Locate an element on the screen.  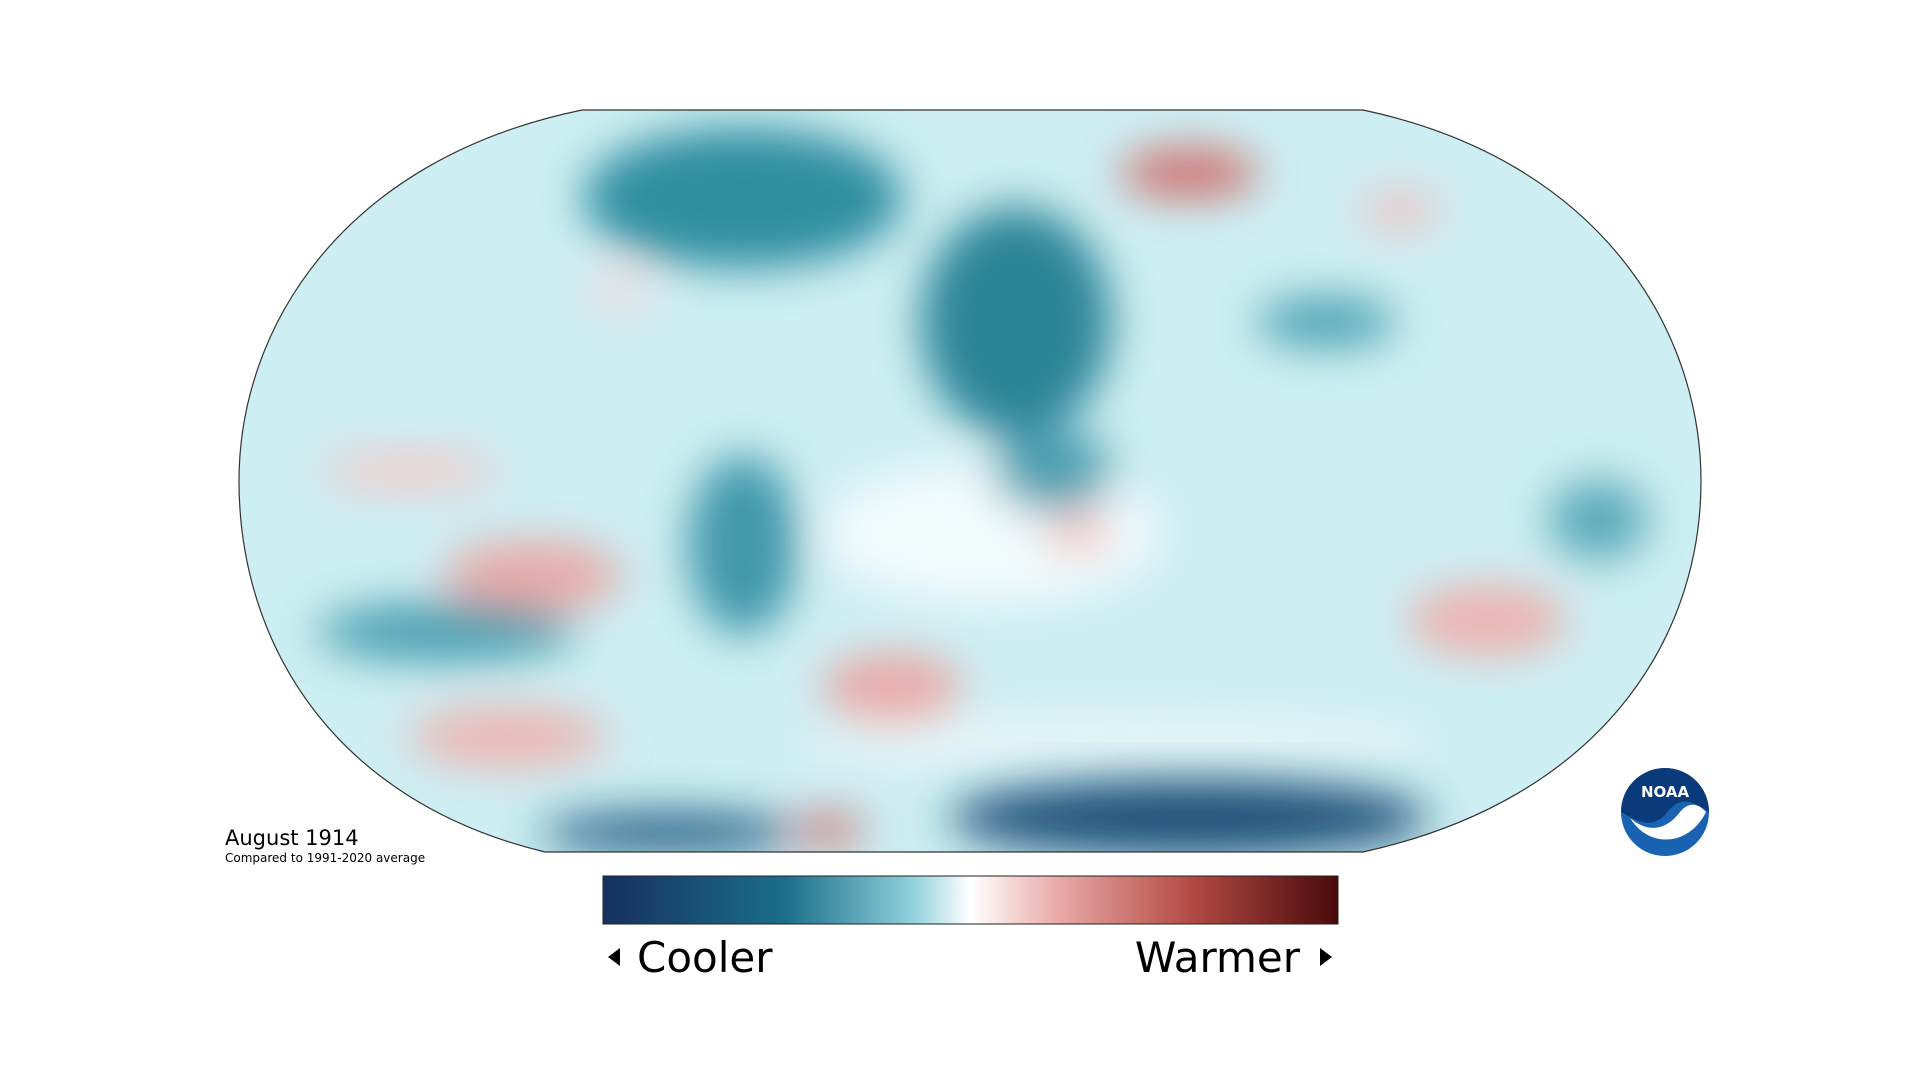
legend-low: Cooler is located at coordinates (705, 957).